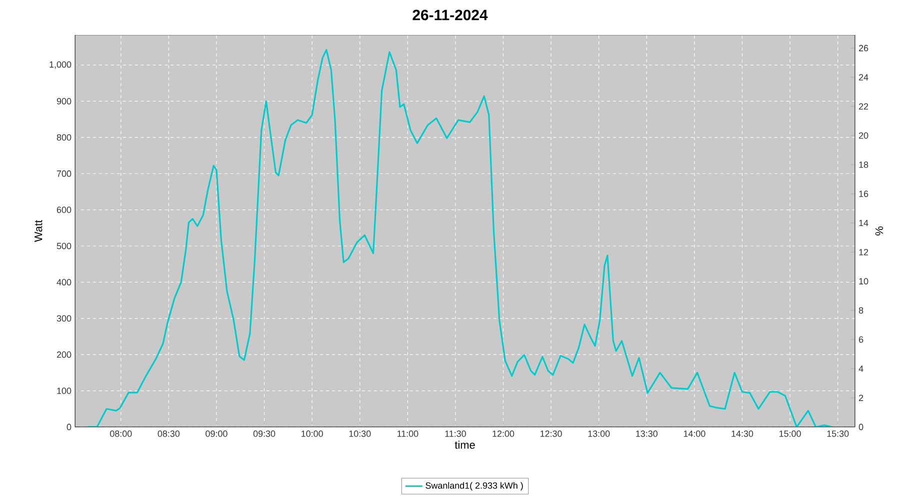 The width and height of the screenshot is (900, 500). What do you see at coordinates (863, 252) in the screenshot?
I see `y2-tick-label: 12` at bounding box center [863, 252].